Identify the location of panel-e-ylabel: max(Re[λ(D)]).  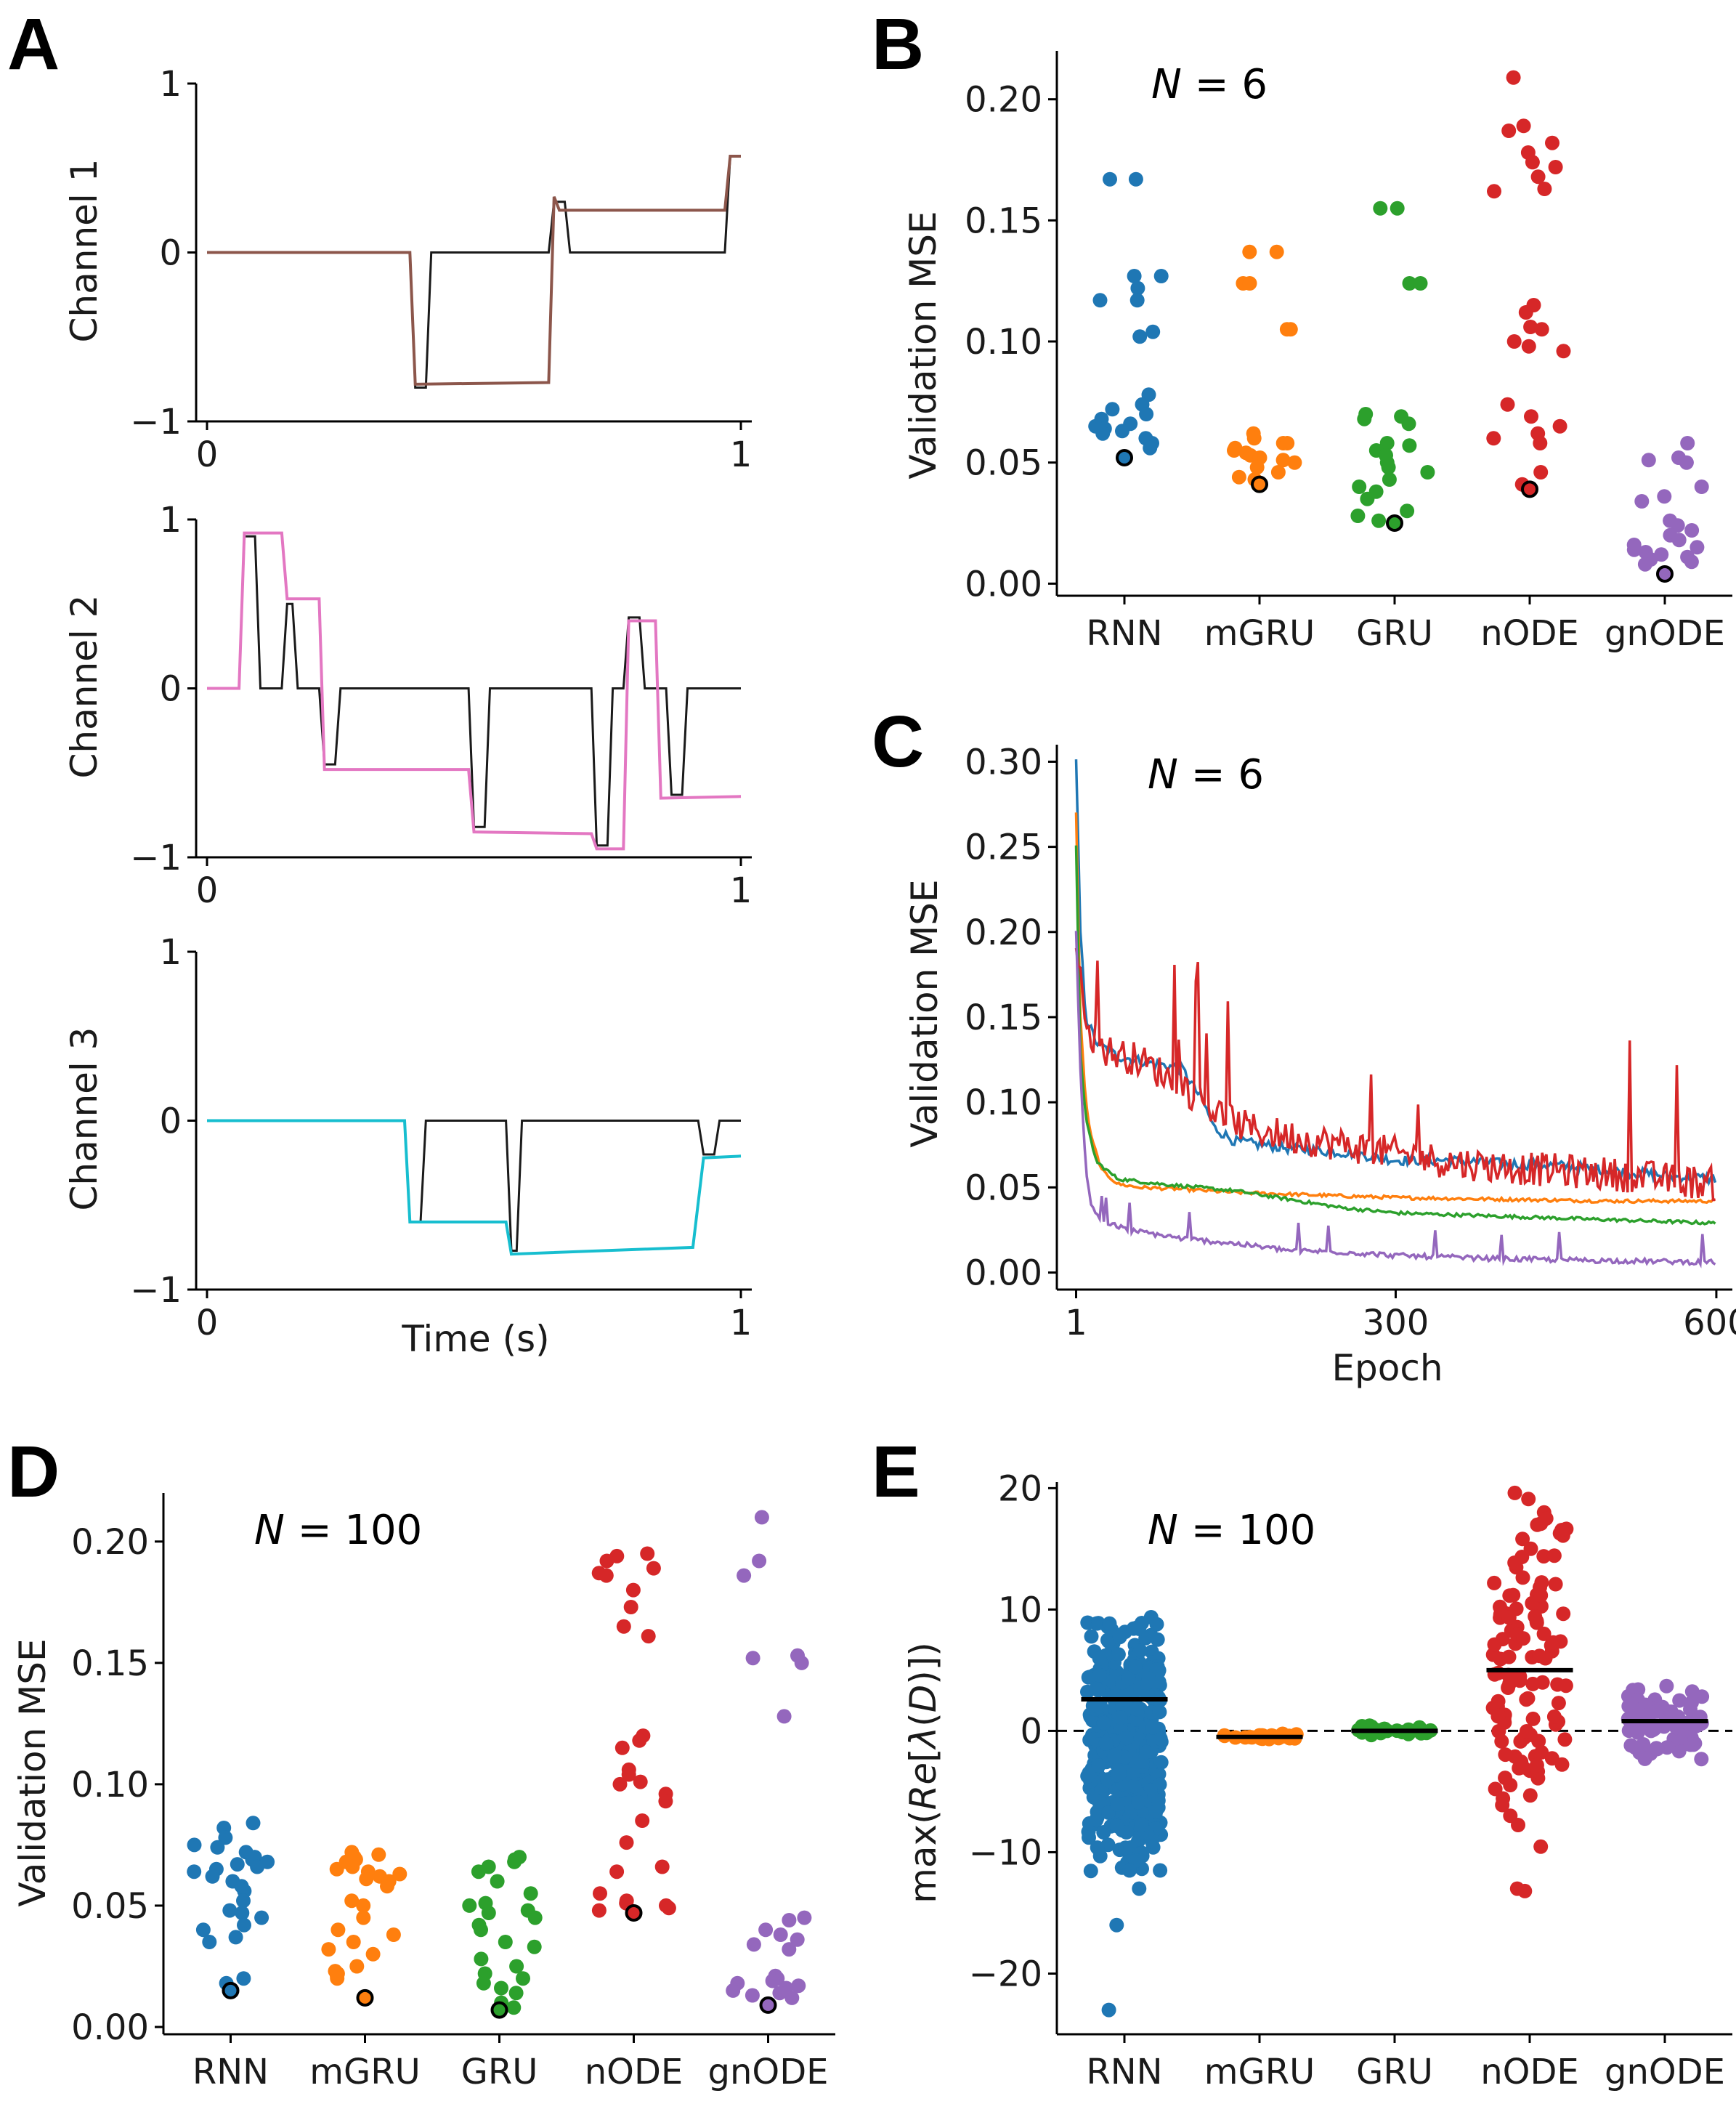
(923, 1772).